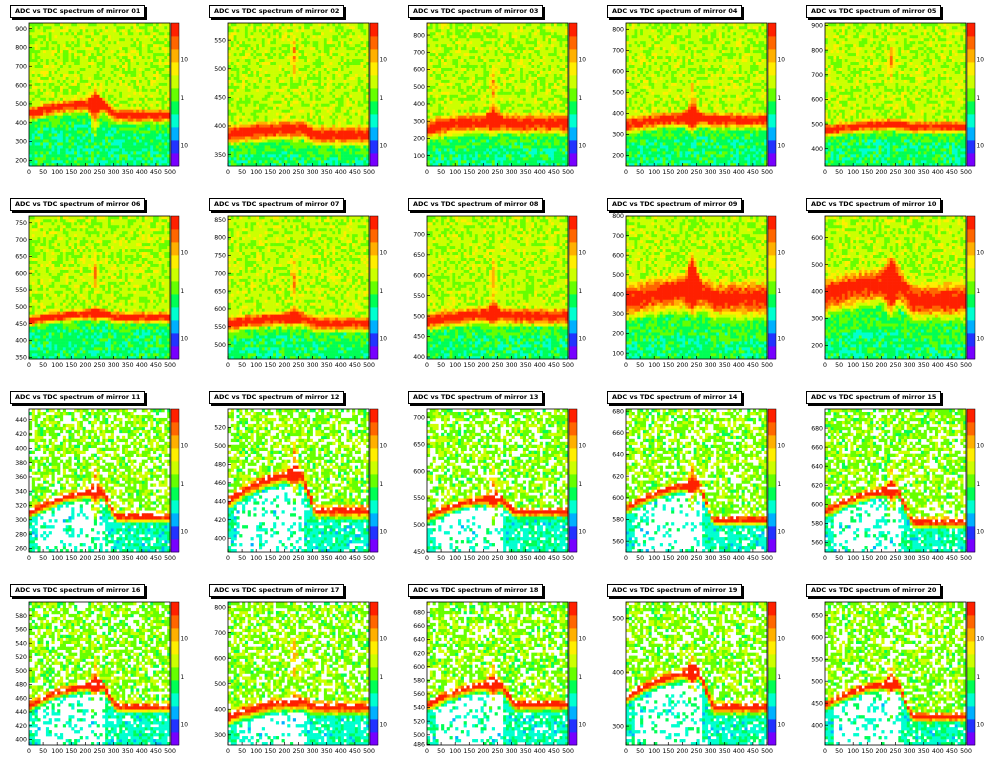 The image size is (996, 772). I want to click on y-tick-label: 460, so click(21, 698).